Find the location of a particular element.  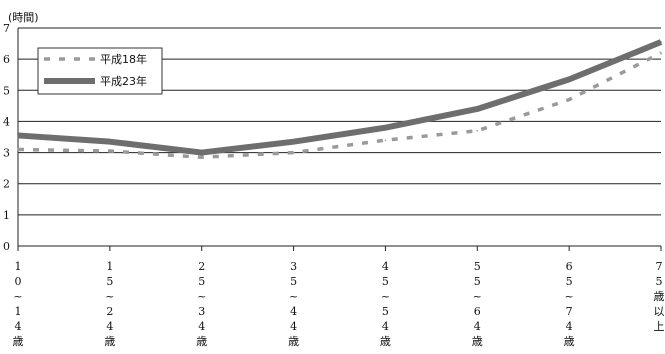

x-category-label: 7 5 歳以上 is located at coordinates (659, 296).